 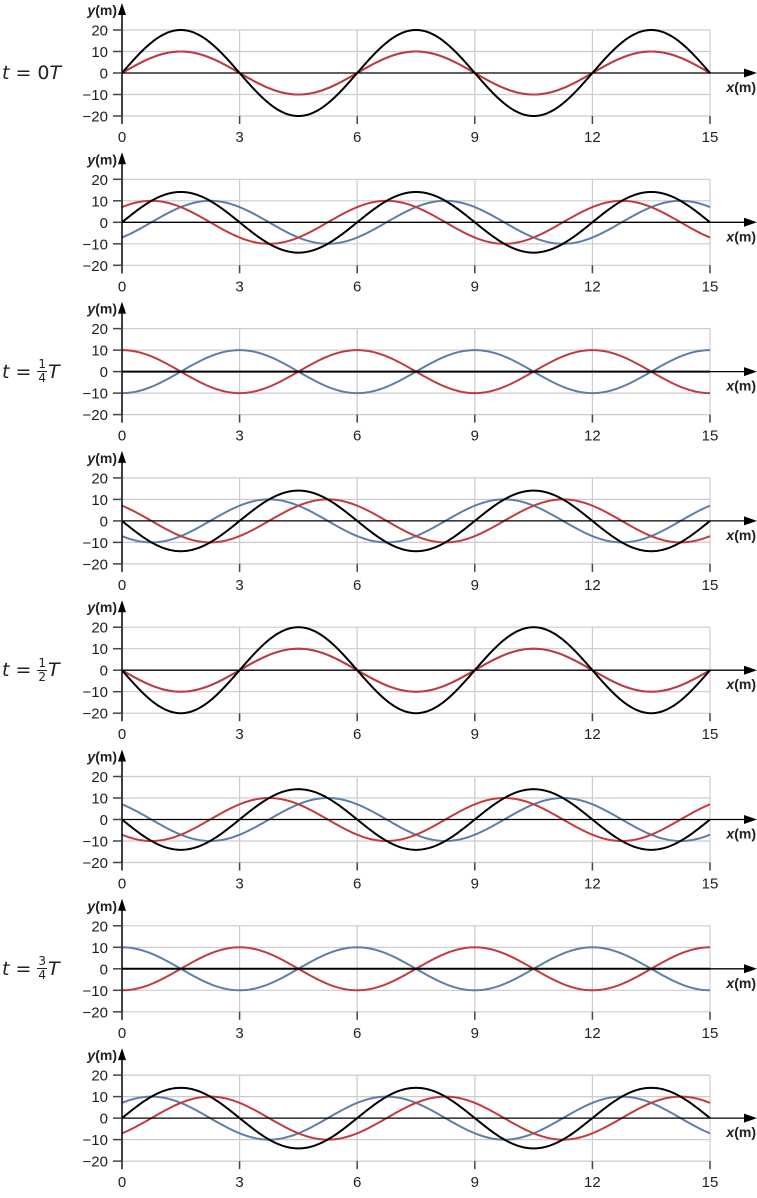 I want to click on time-label: t = 0 T, so click(x=32, y=73).